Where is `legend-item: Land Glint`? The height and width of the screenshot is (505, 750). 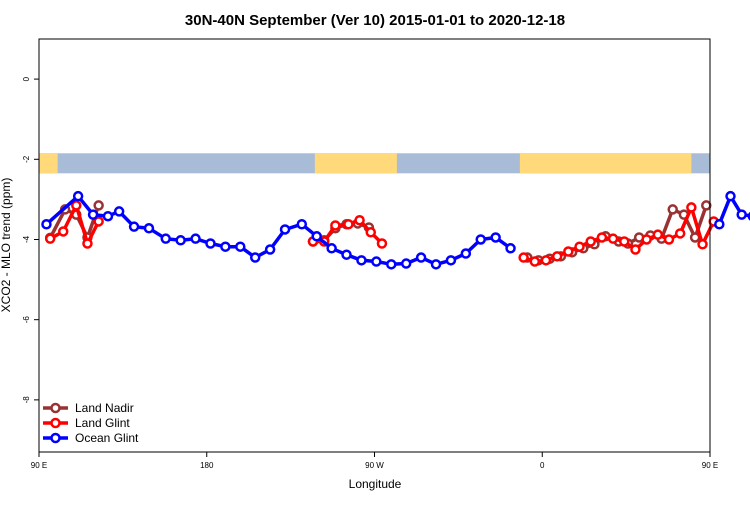
legend-item: Land Glint is located at coordinates (86, 423).